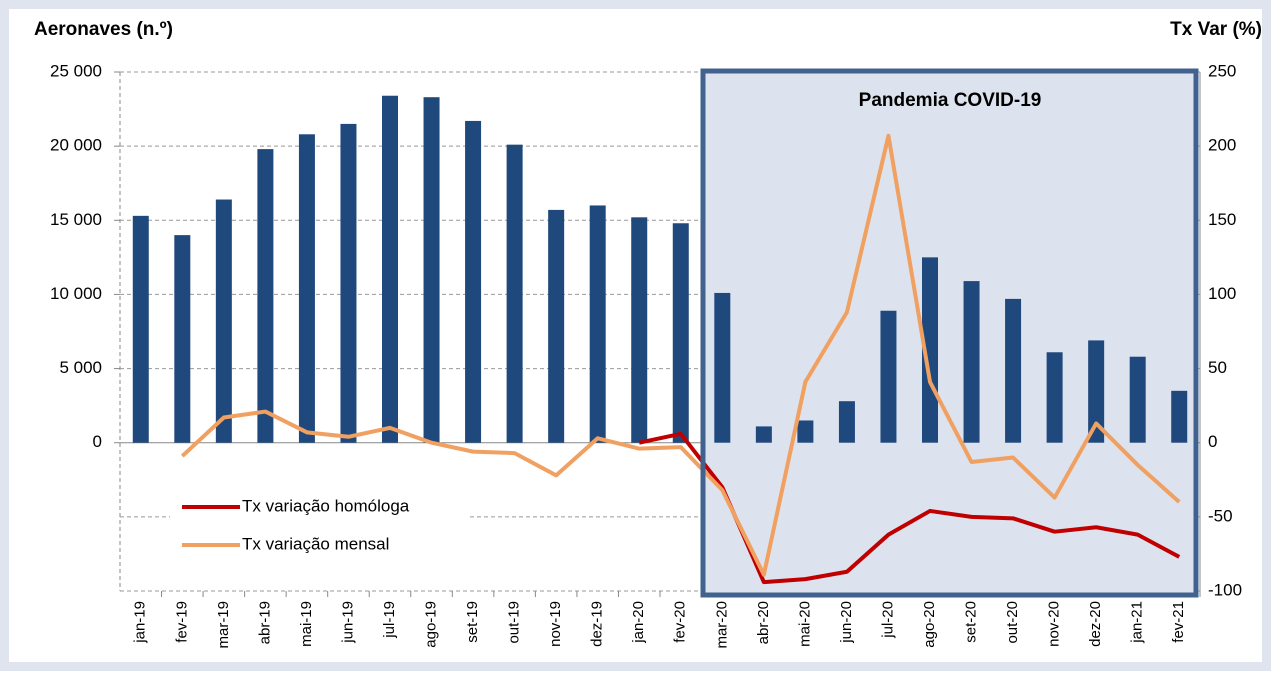 This screenshot has height=676, width=1271. What do you see at coordinates (1225, 589) in the screenshot?
I see `y2-tick-label: -100` at bounding box center [1225, 589].